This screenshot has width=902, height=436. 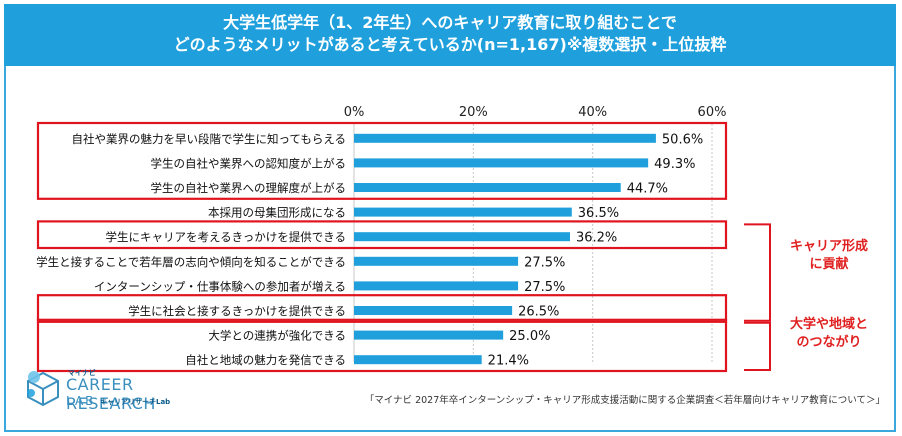 I want to click on x-tick-label: 60%, so click(x=712, y=112).